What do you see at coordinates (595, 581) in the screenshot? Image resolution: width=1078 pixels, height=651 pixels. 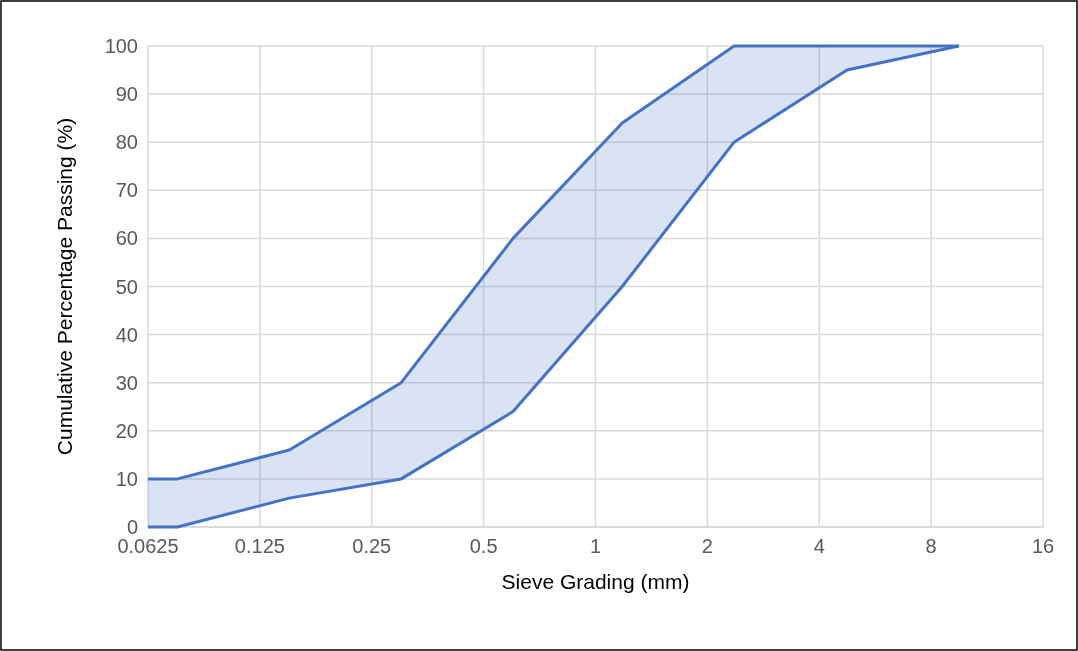 I see `x-axis-title: Sieve Grading (mm)` at bounding box center [595, 581].